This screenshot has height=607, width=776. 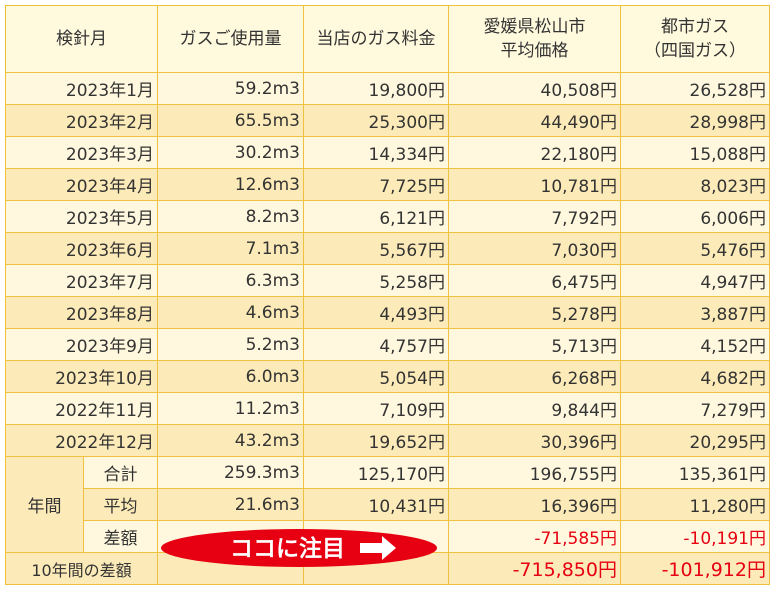 I want to click on month-cell: 2022年12月, so click(x=81, y=440).